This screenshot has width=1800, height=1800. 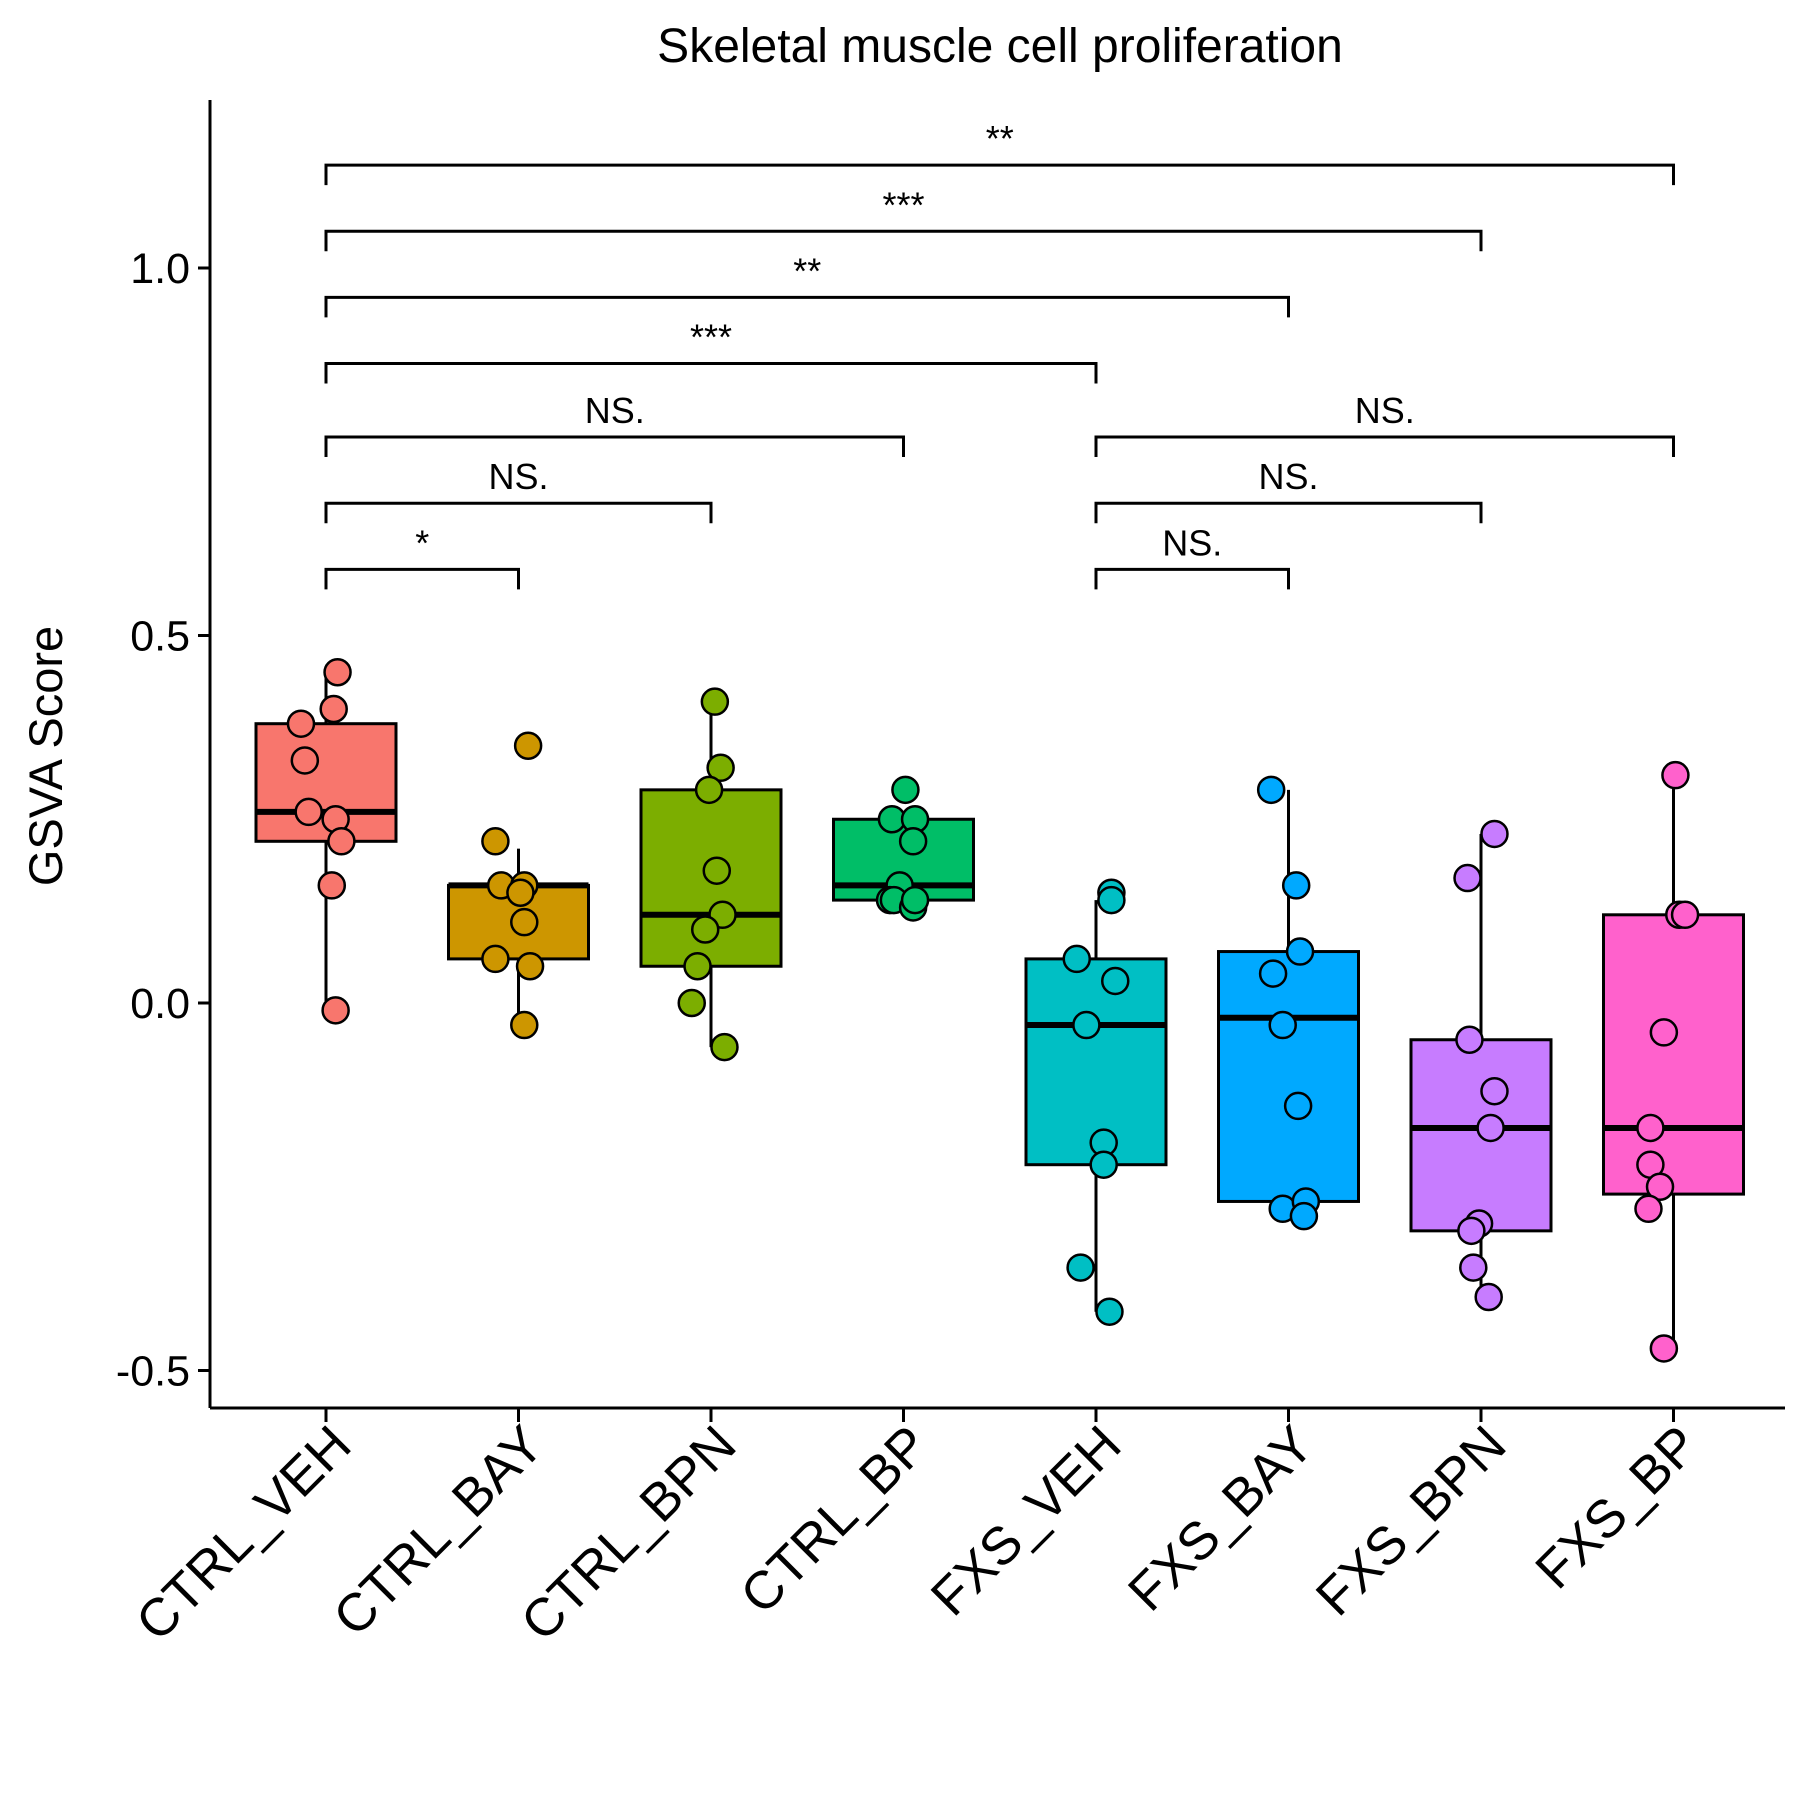 I want to click on significance-label: *, so click(x=422, y=542).